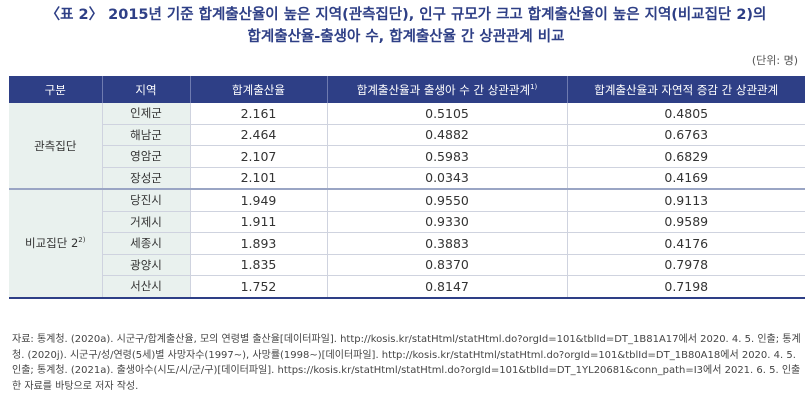 The image size is (812, 408). I want to click on title-line-2: 합계출산율-출생아 수, 합계출산율 간 상관관계 비교, so click(406, 37).